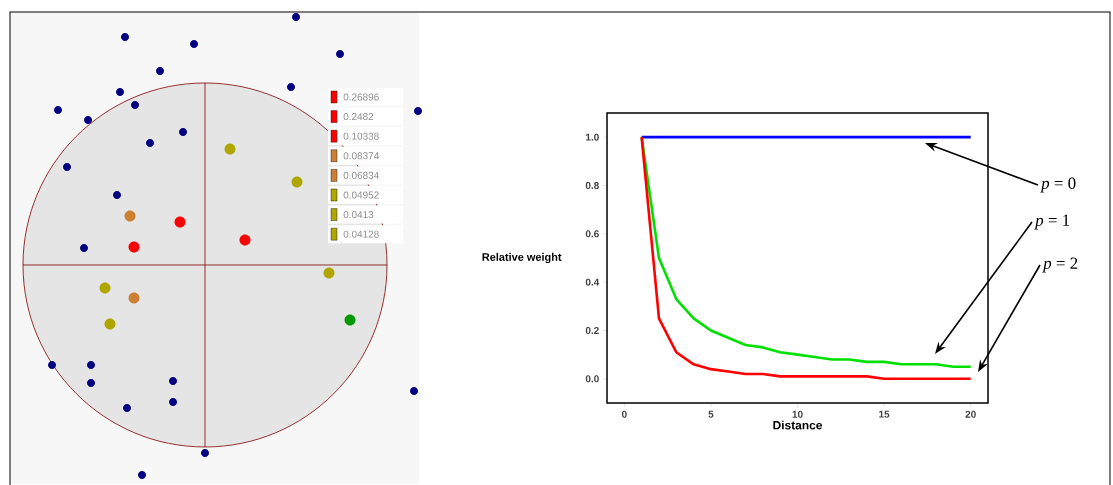 The height and width of the screenshot is (485, 1113). Describe the element at coordinates (592, 282) in the screenshot. I see `y-tick-label: 0.4` at that location.